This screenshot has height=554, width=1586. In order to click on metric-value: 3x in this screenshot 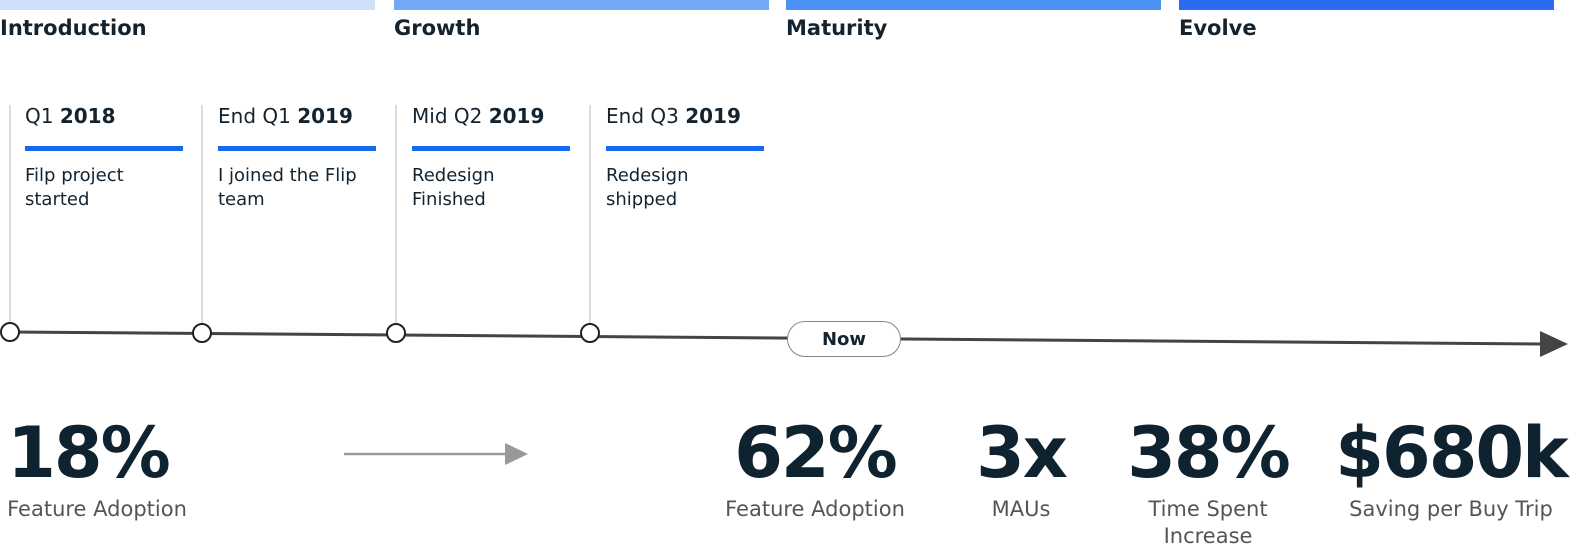, I will do `click(1022, 453)`.